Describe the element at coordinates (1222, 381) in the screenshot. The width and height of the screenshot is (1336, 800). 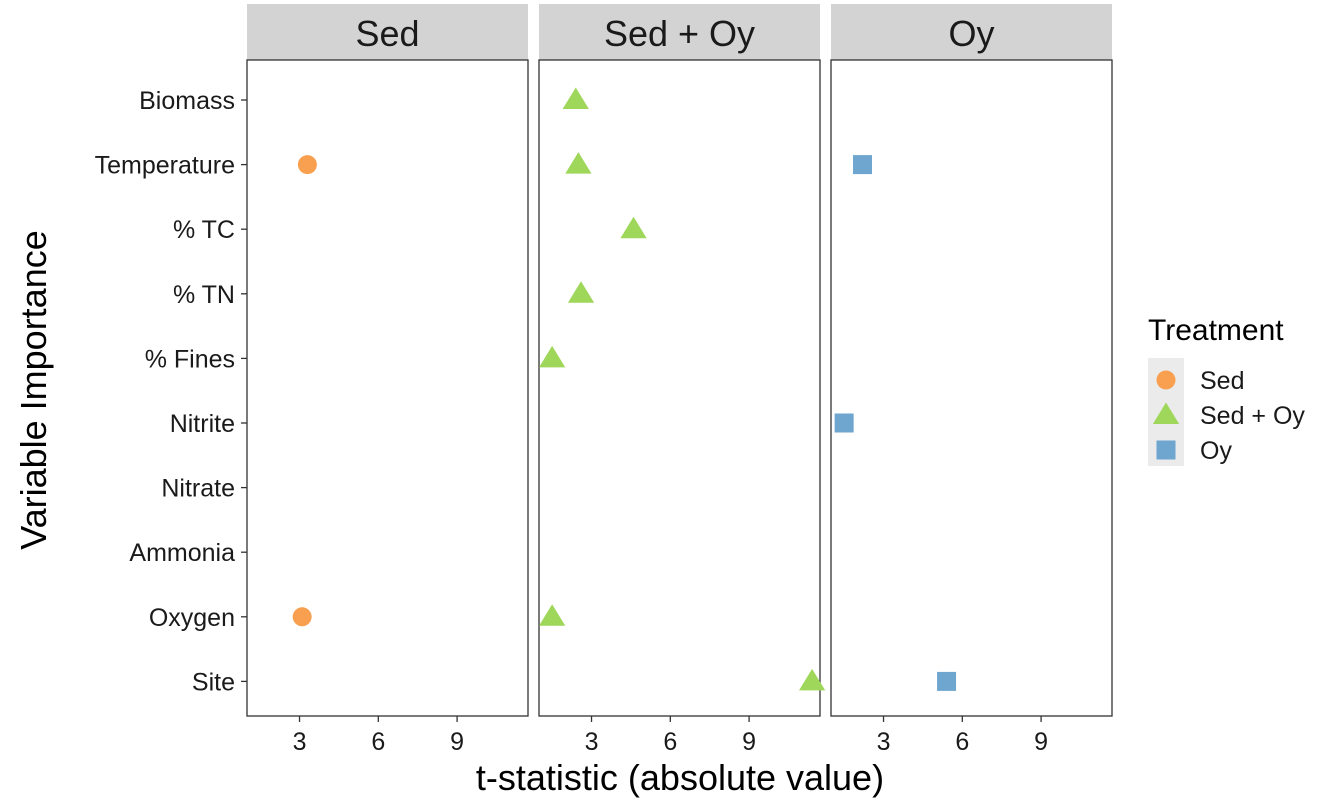
I see `legend-label: Sed` at that location.